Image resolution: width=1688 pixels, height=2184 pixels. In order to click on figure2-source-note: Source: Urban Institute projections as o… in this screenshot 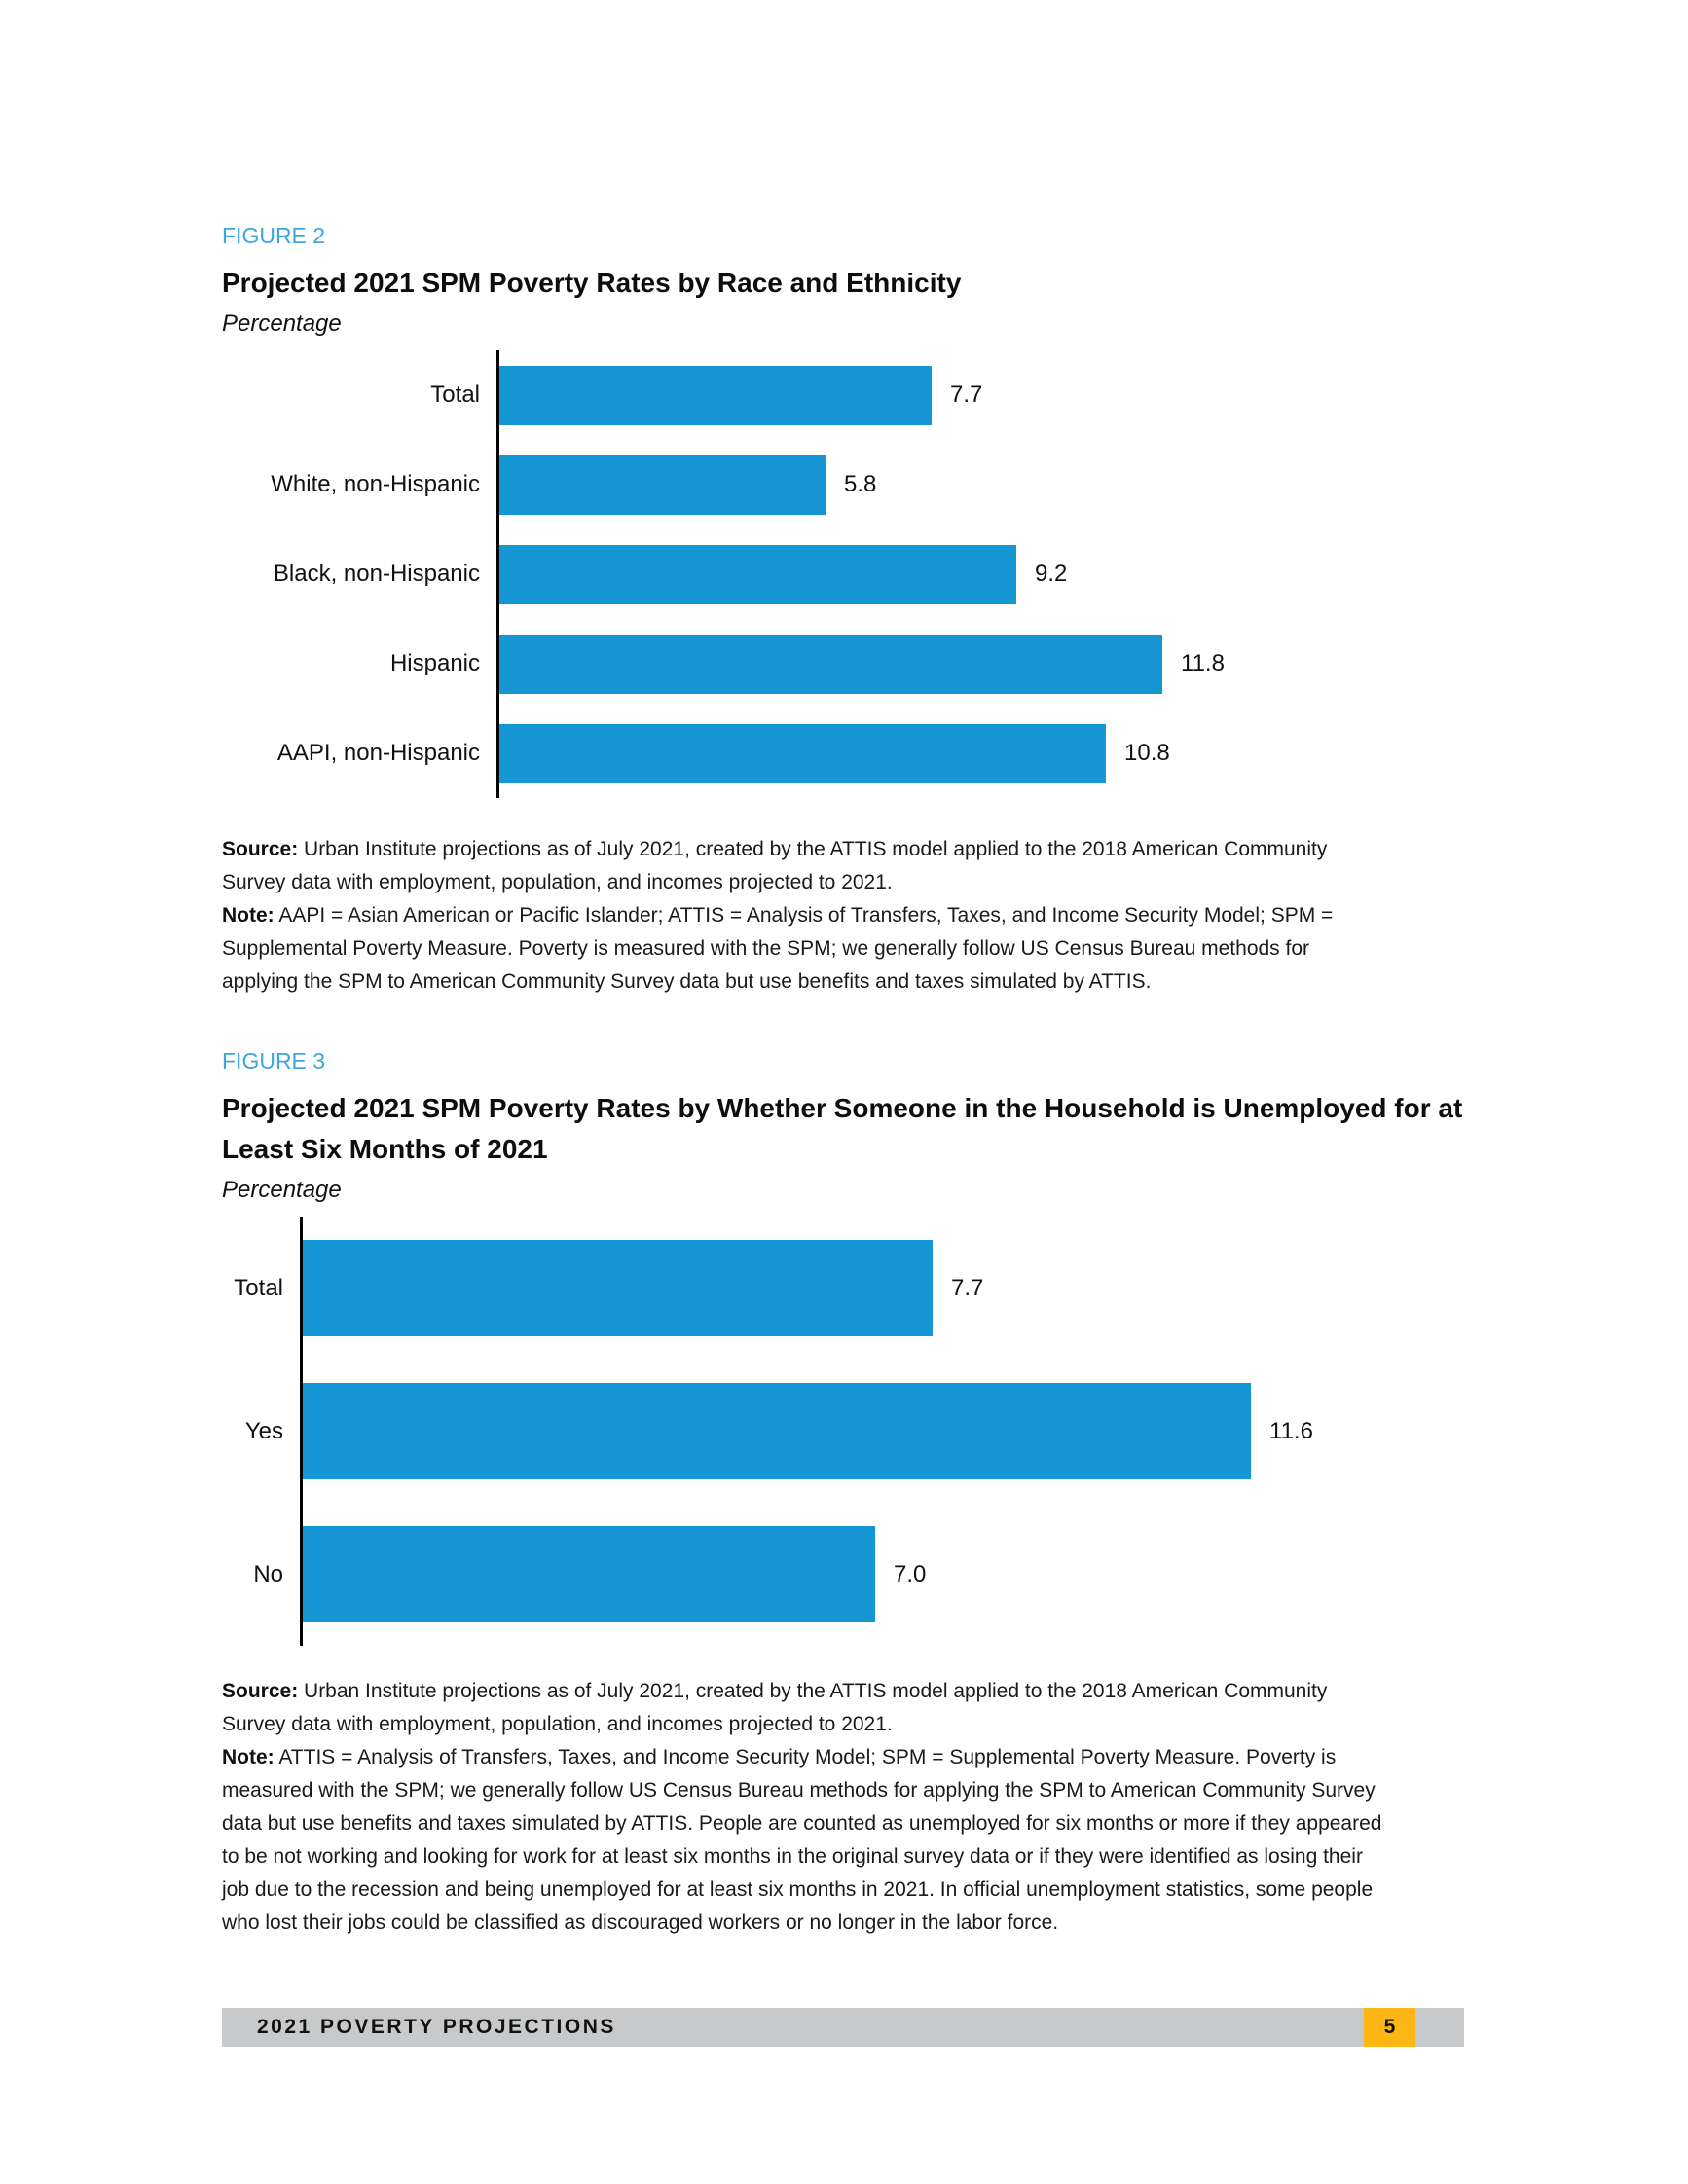, I will do `click(844, 916)`.